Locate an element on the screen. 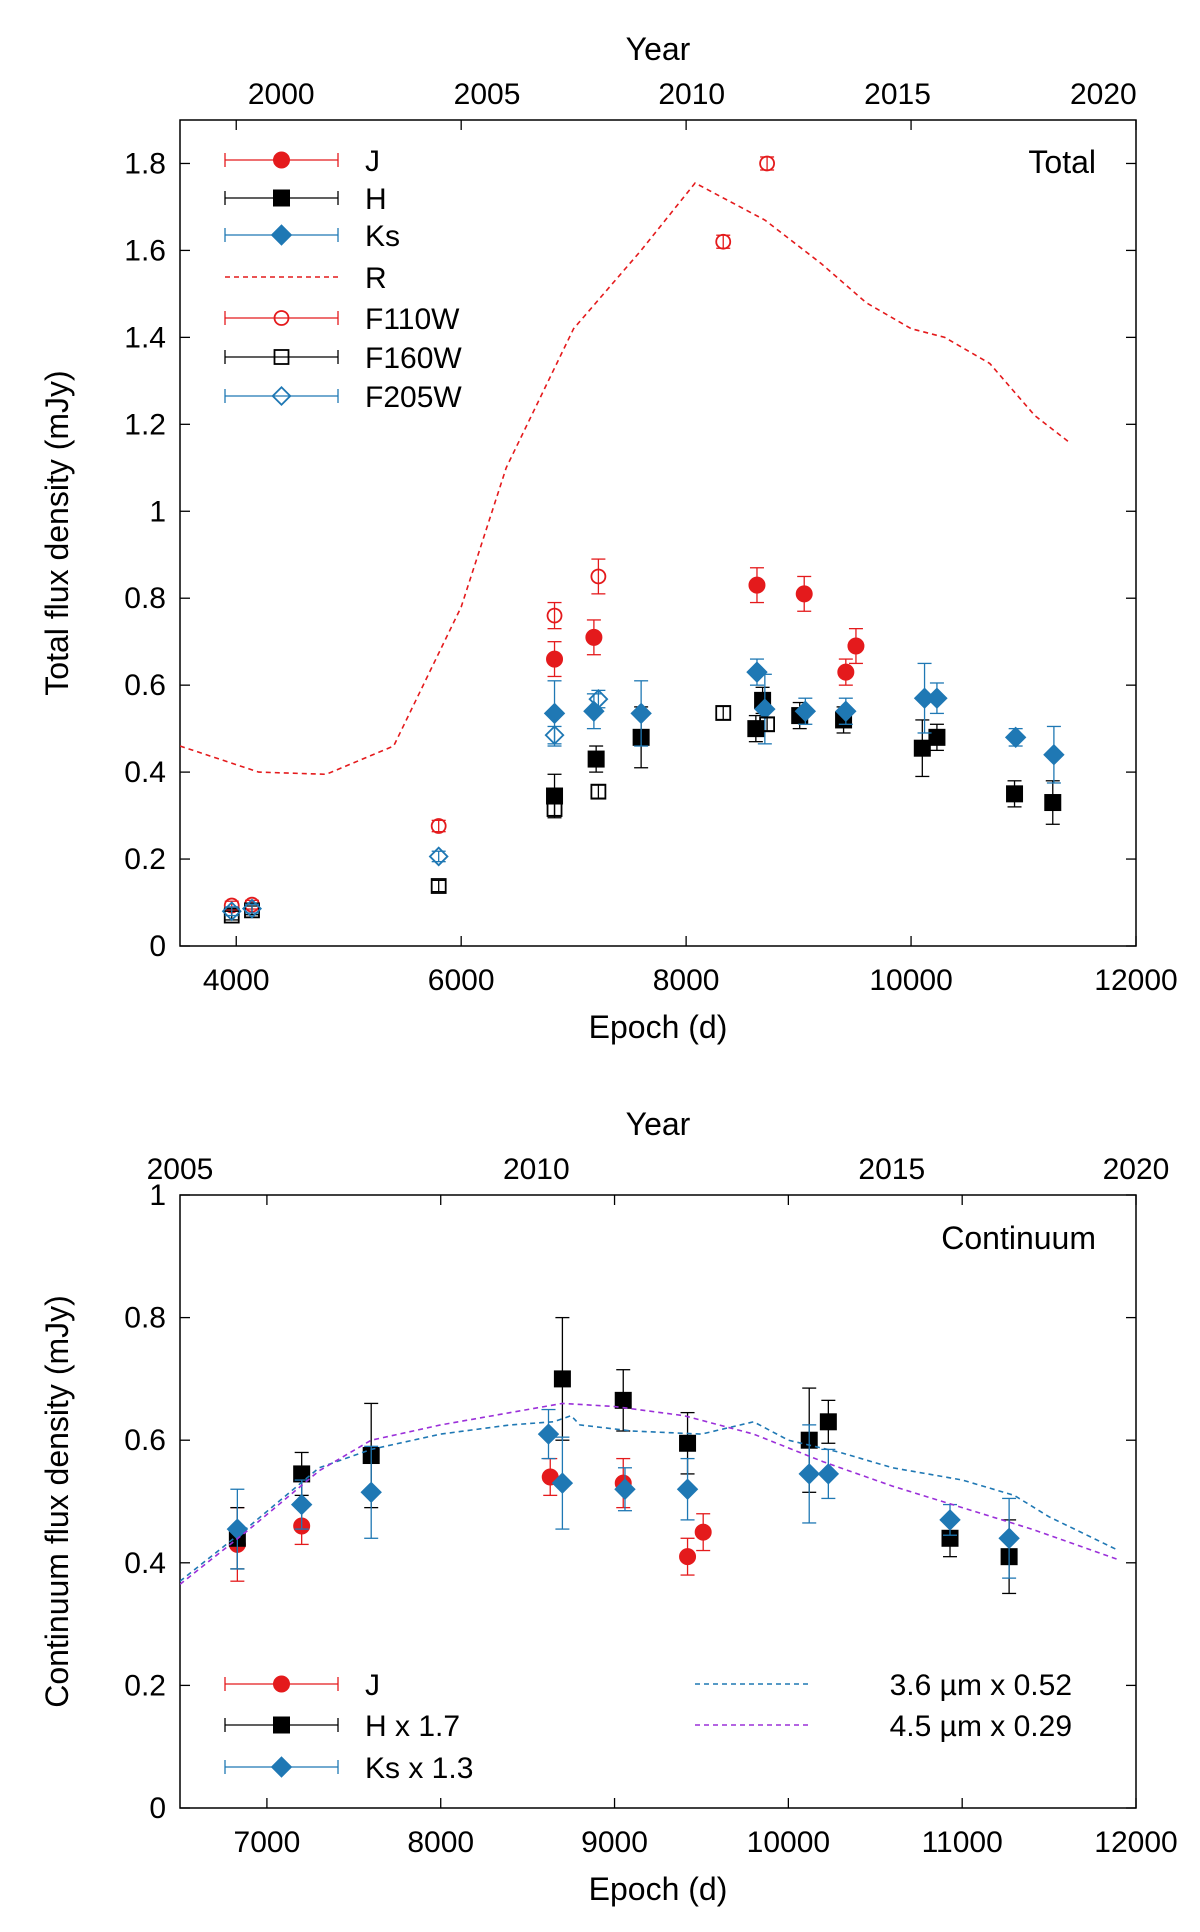  x-tick-label: 10000 is located at coordinates (910, 980).